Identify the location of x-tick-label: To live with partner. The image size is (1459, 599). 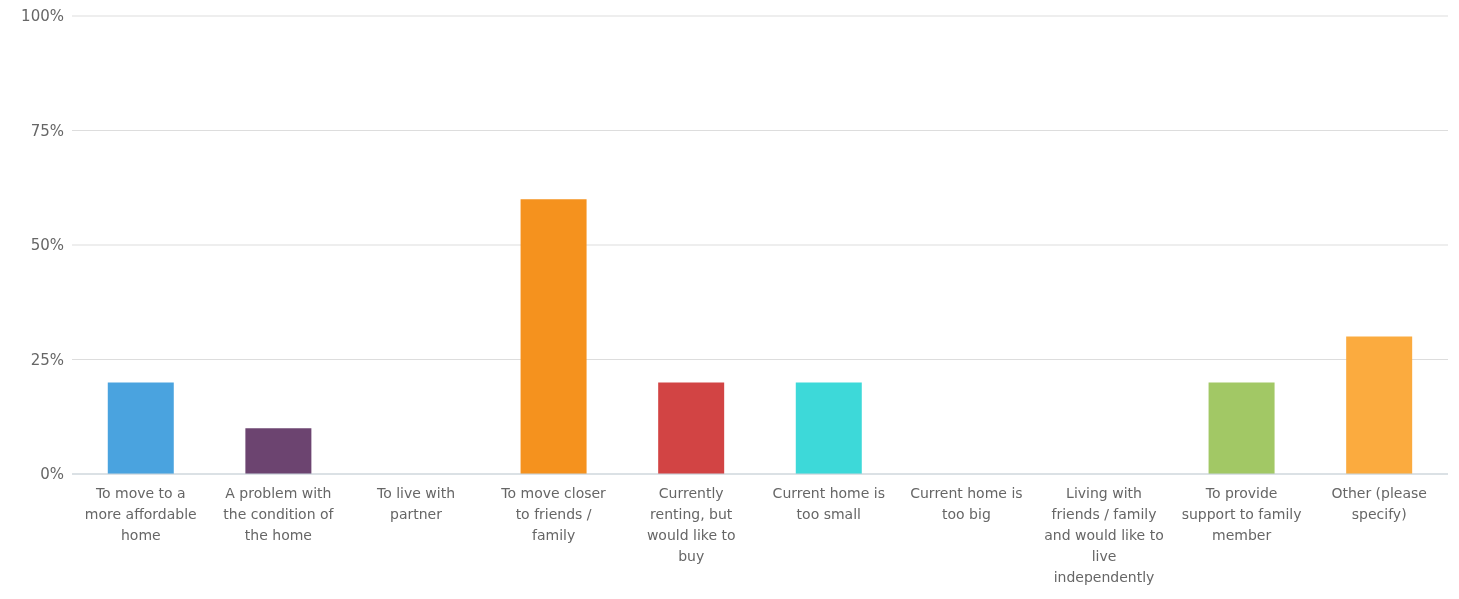
(415, 503).